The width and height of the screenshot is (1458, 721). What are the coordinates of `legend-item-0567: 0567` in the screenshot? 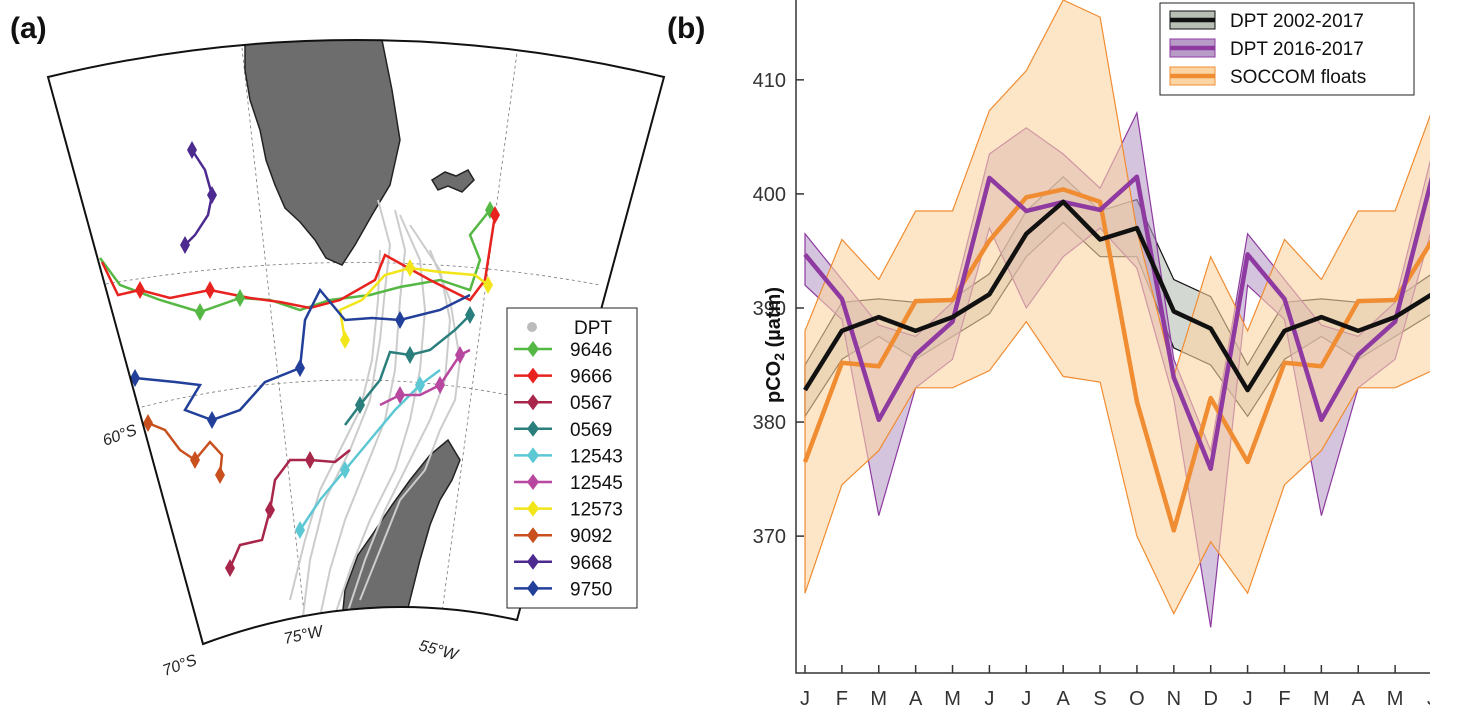 It's located at (563, 403).